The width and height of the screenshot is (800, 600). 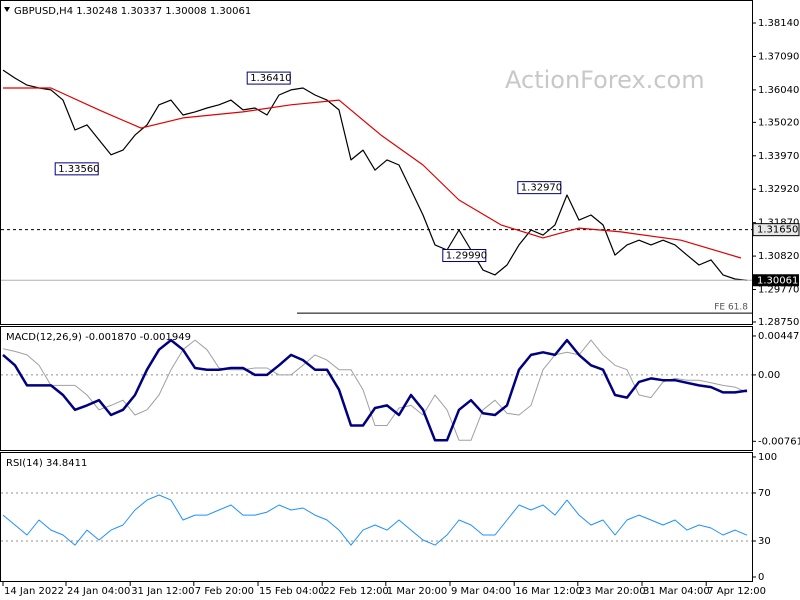 I want to click on y-tick-label: 0, so click(x=761, y=577).